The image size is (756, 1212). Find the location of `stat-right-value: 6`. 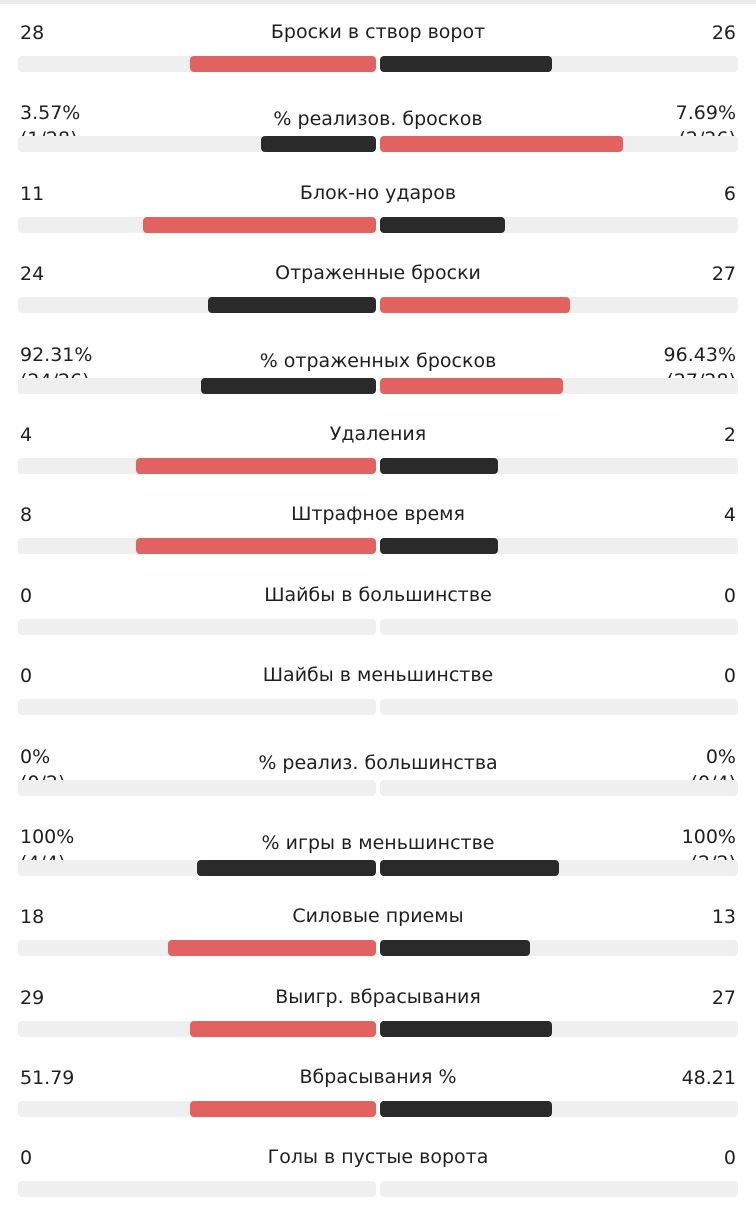

stat-right-value: 6 is located at coordinates (729, 193).